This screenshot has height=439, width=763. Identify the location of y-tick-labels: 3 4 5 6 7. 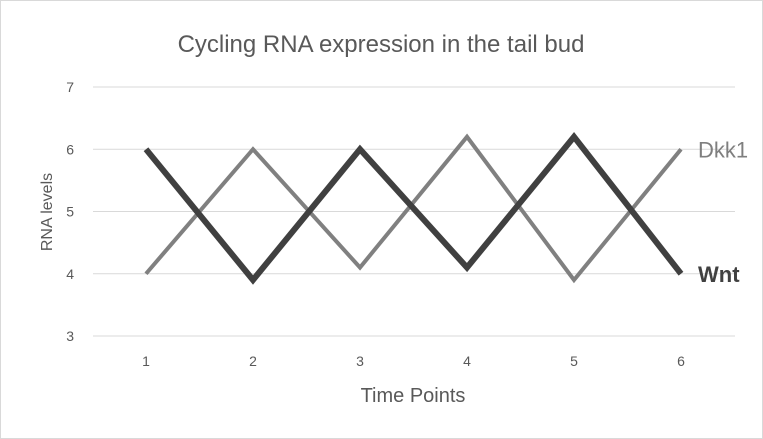
(70, 211).